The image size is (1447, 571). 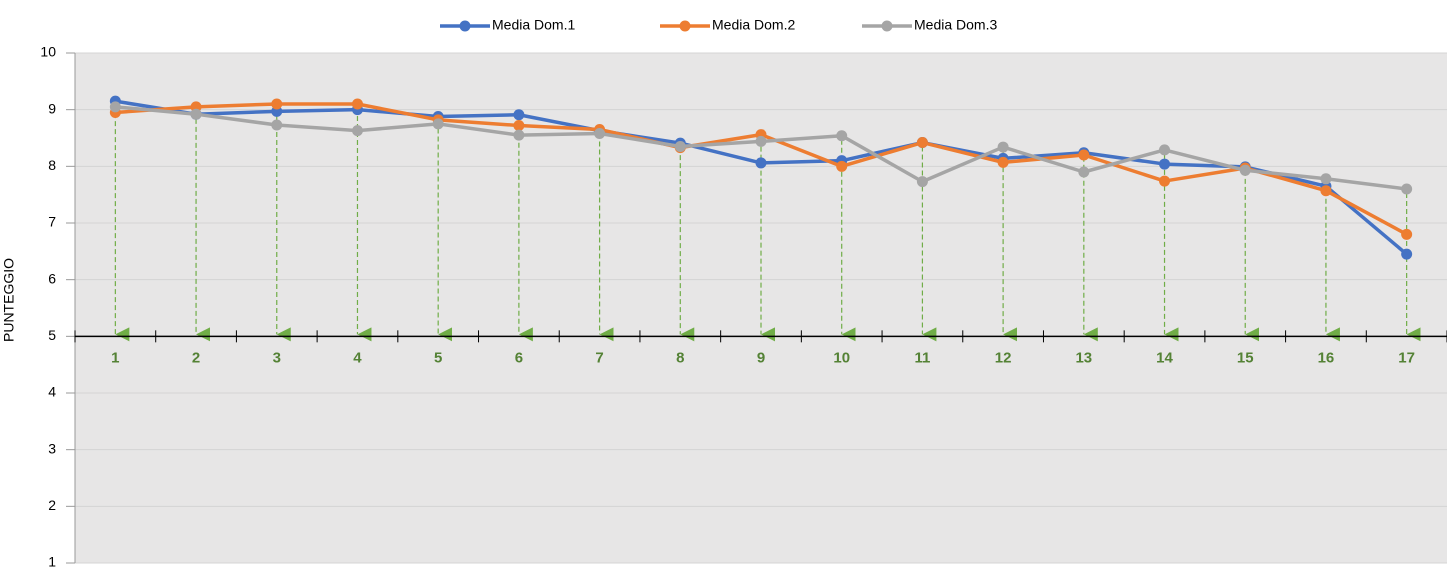 What do you see at coordinates (52, 165) in the screenshot?
I see `y-tick-label: 8` at bounding box center [52, 165].